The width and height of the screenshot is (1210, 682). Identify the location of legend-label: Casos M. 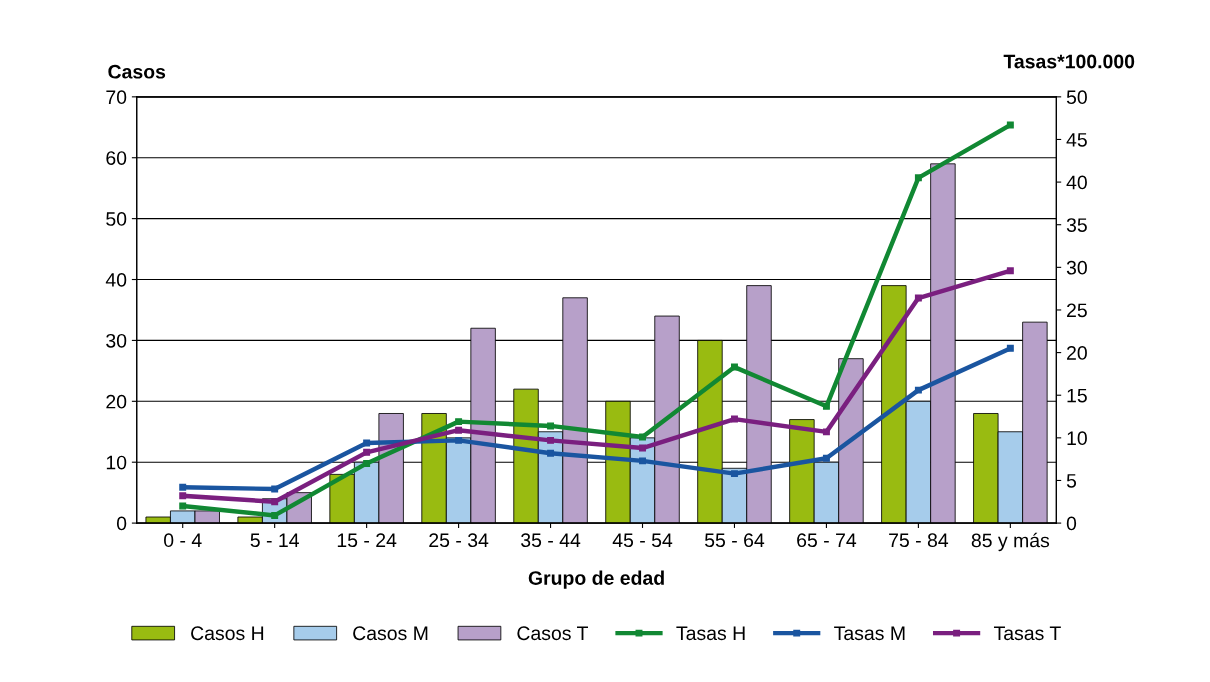
(390, 633).